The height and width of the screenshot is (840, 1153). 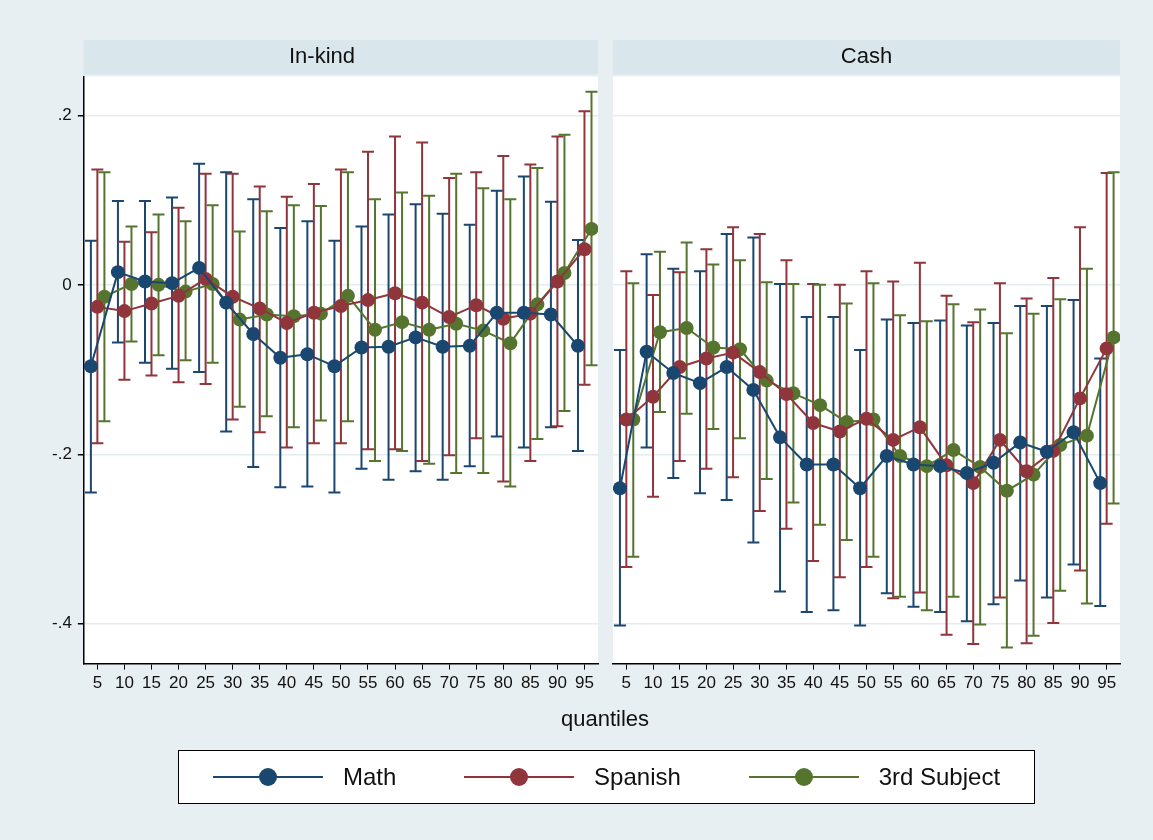 I want to click on chart-title: In-kind, so click(x=322, y=56).